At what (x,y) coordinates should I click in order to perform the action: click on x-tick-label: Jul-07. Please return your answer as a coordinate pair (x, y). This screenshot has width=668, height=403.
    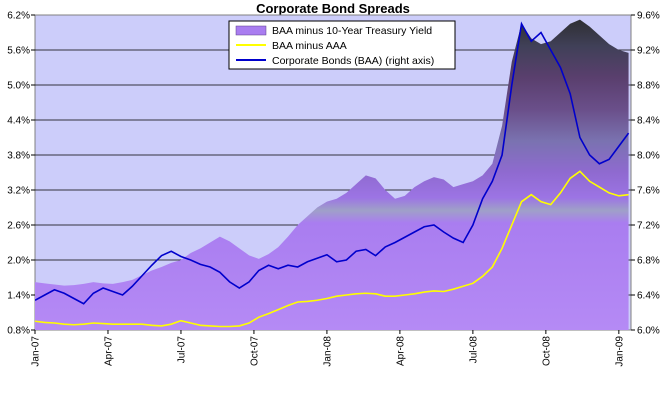
    Looking at the image, I should click on (181, 350).